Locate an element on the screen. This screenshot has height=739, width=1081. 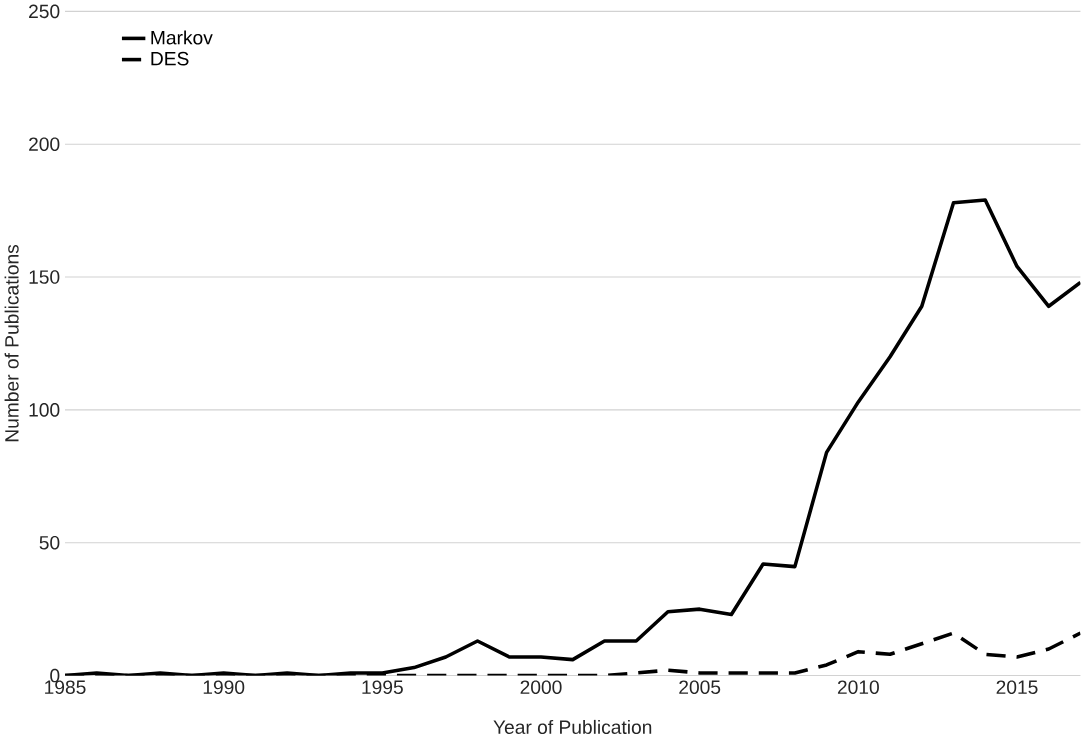
y-tick-label: 200 is located at coordinates (44, 144).